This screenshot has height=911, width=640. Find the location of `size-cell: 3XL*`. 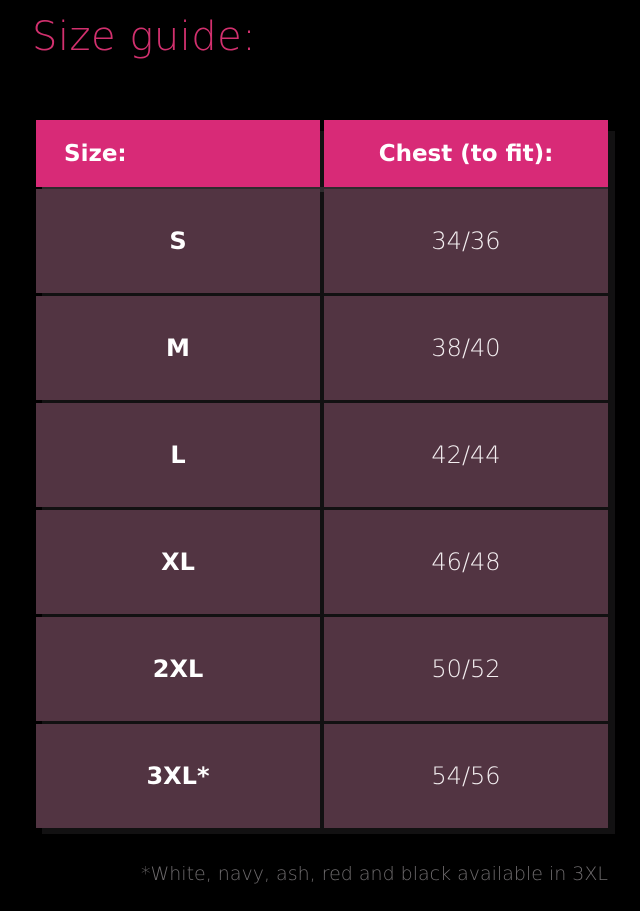

size-cell: 3XL* is located at coordinates (178, 776).